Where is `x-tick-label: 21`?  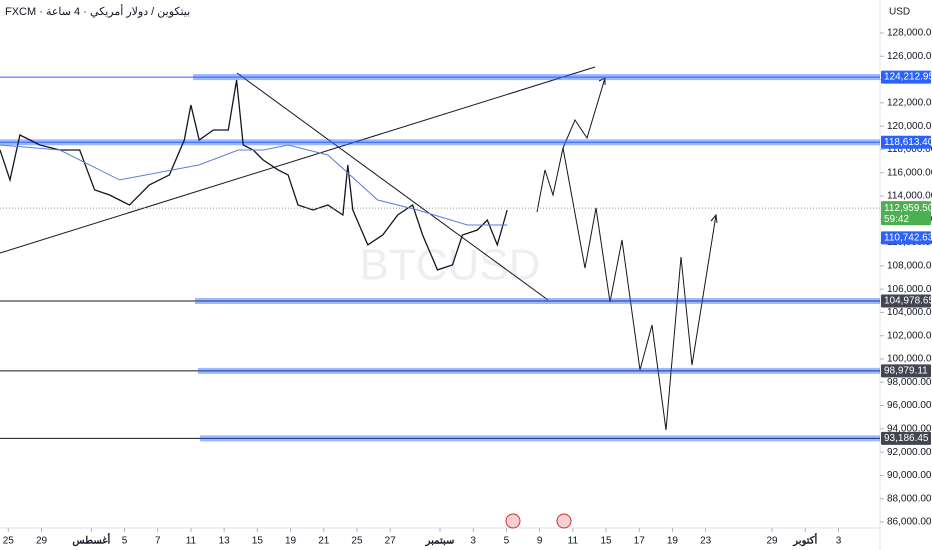 x-tick-label: 21 is located at coordinates (324, 541).